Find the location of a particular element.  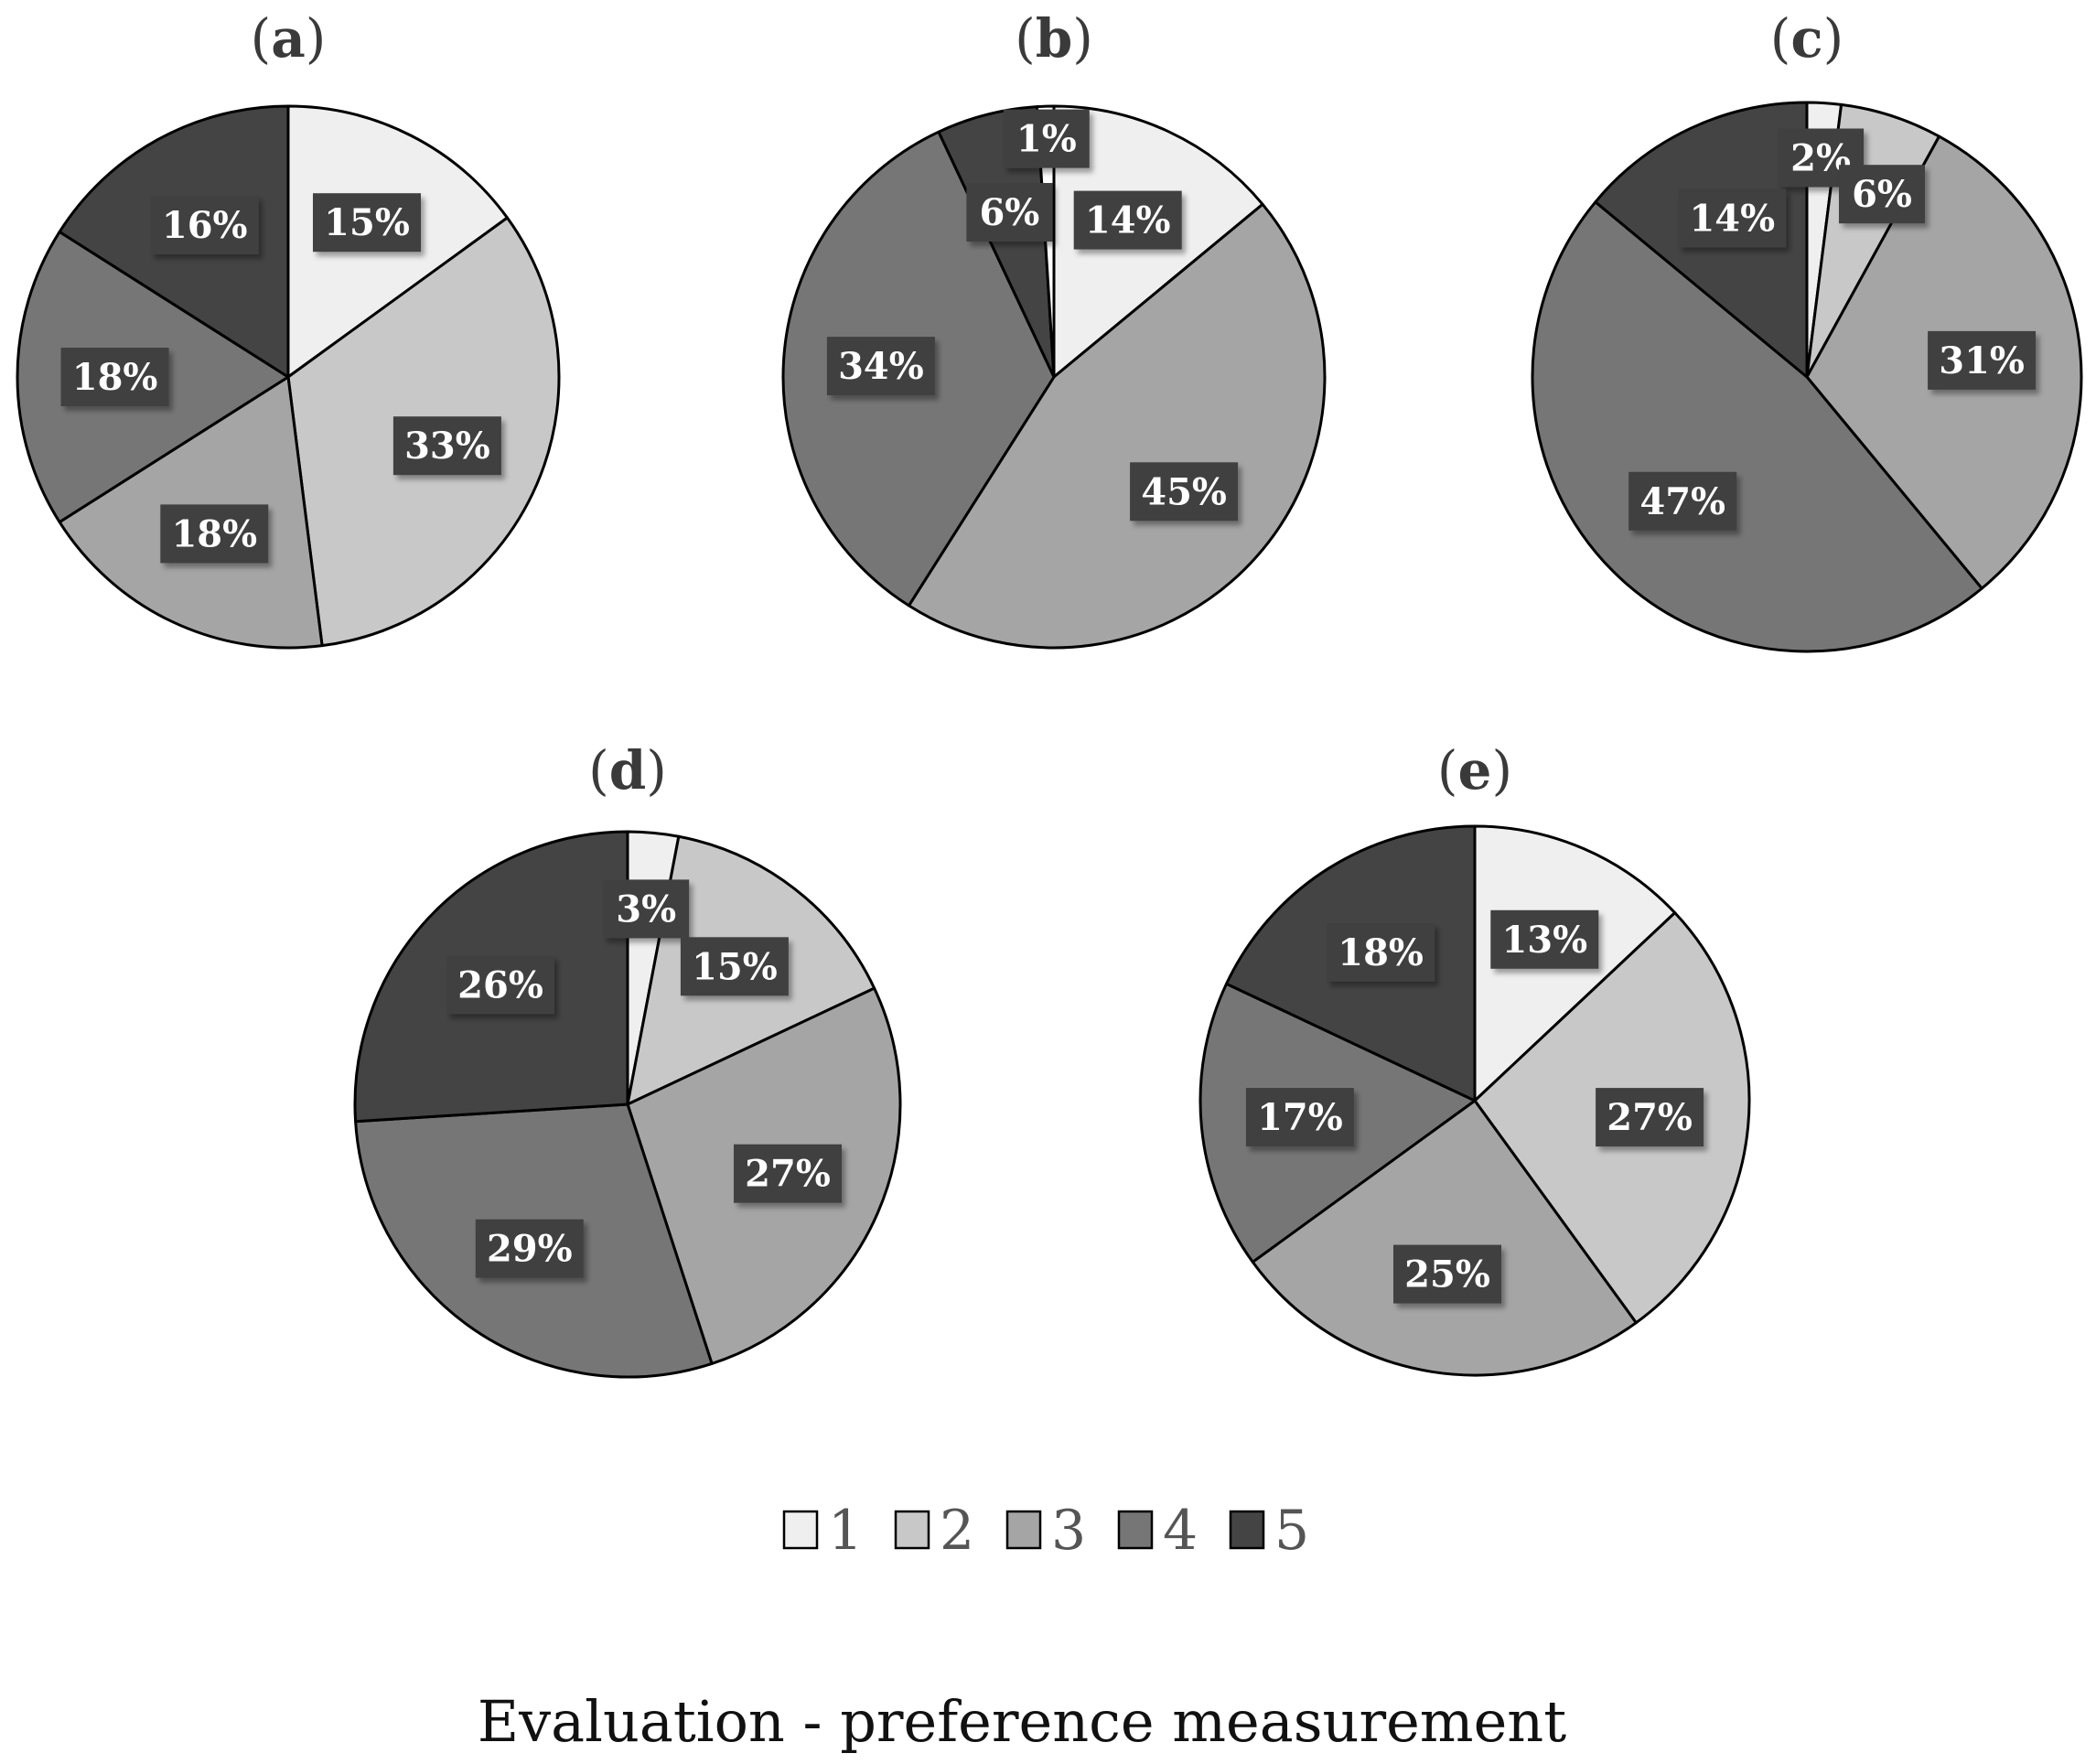

panel-title-letter: e is located at coordinates (1475, 770).